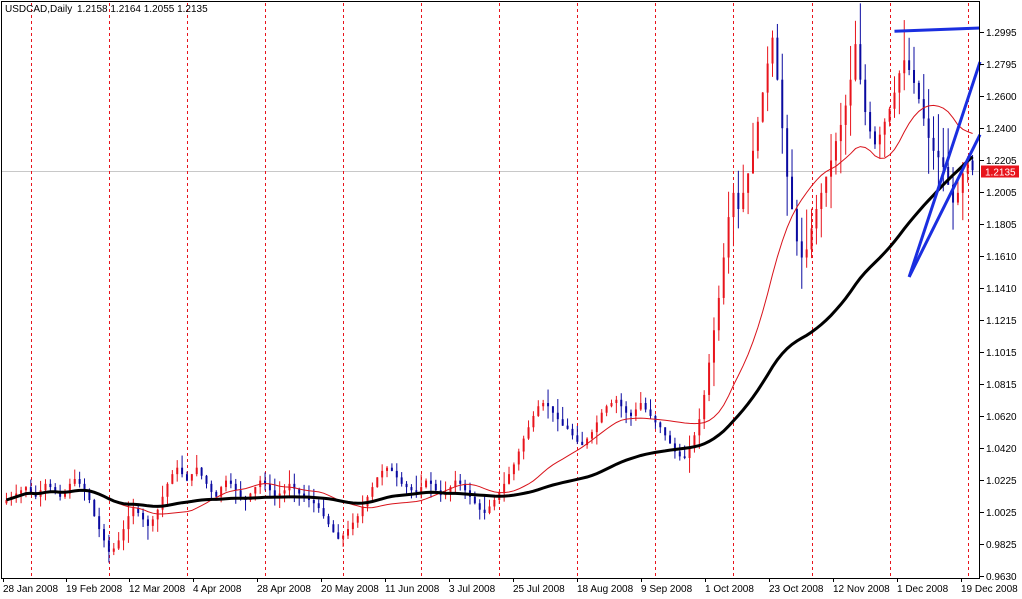 This screenshot has width=1022, height=599. I want to click on trendlines, so click(938, 152).